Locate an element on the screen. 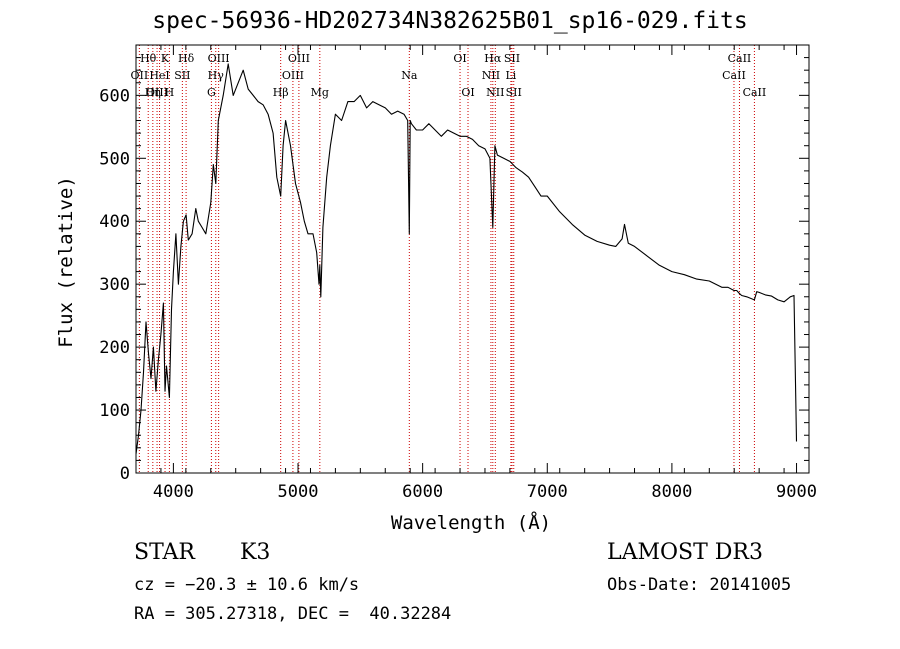 This screenshot has width=900, height=649. spectral-line-label: Hδ is located at coordinates (186, 58).